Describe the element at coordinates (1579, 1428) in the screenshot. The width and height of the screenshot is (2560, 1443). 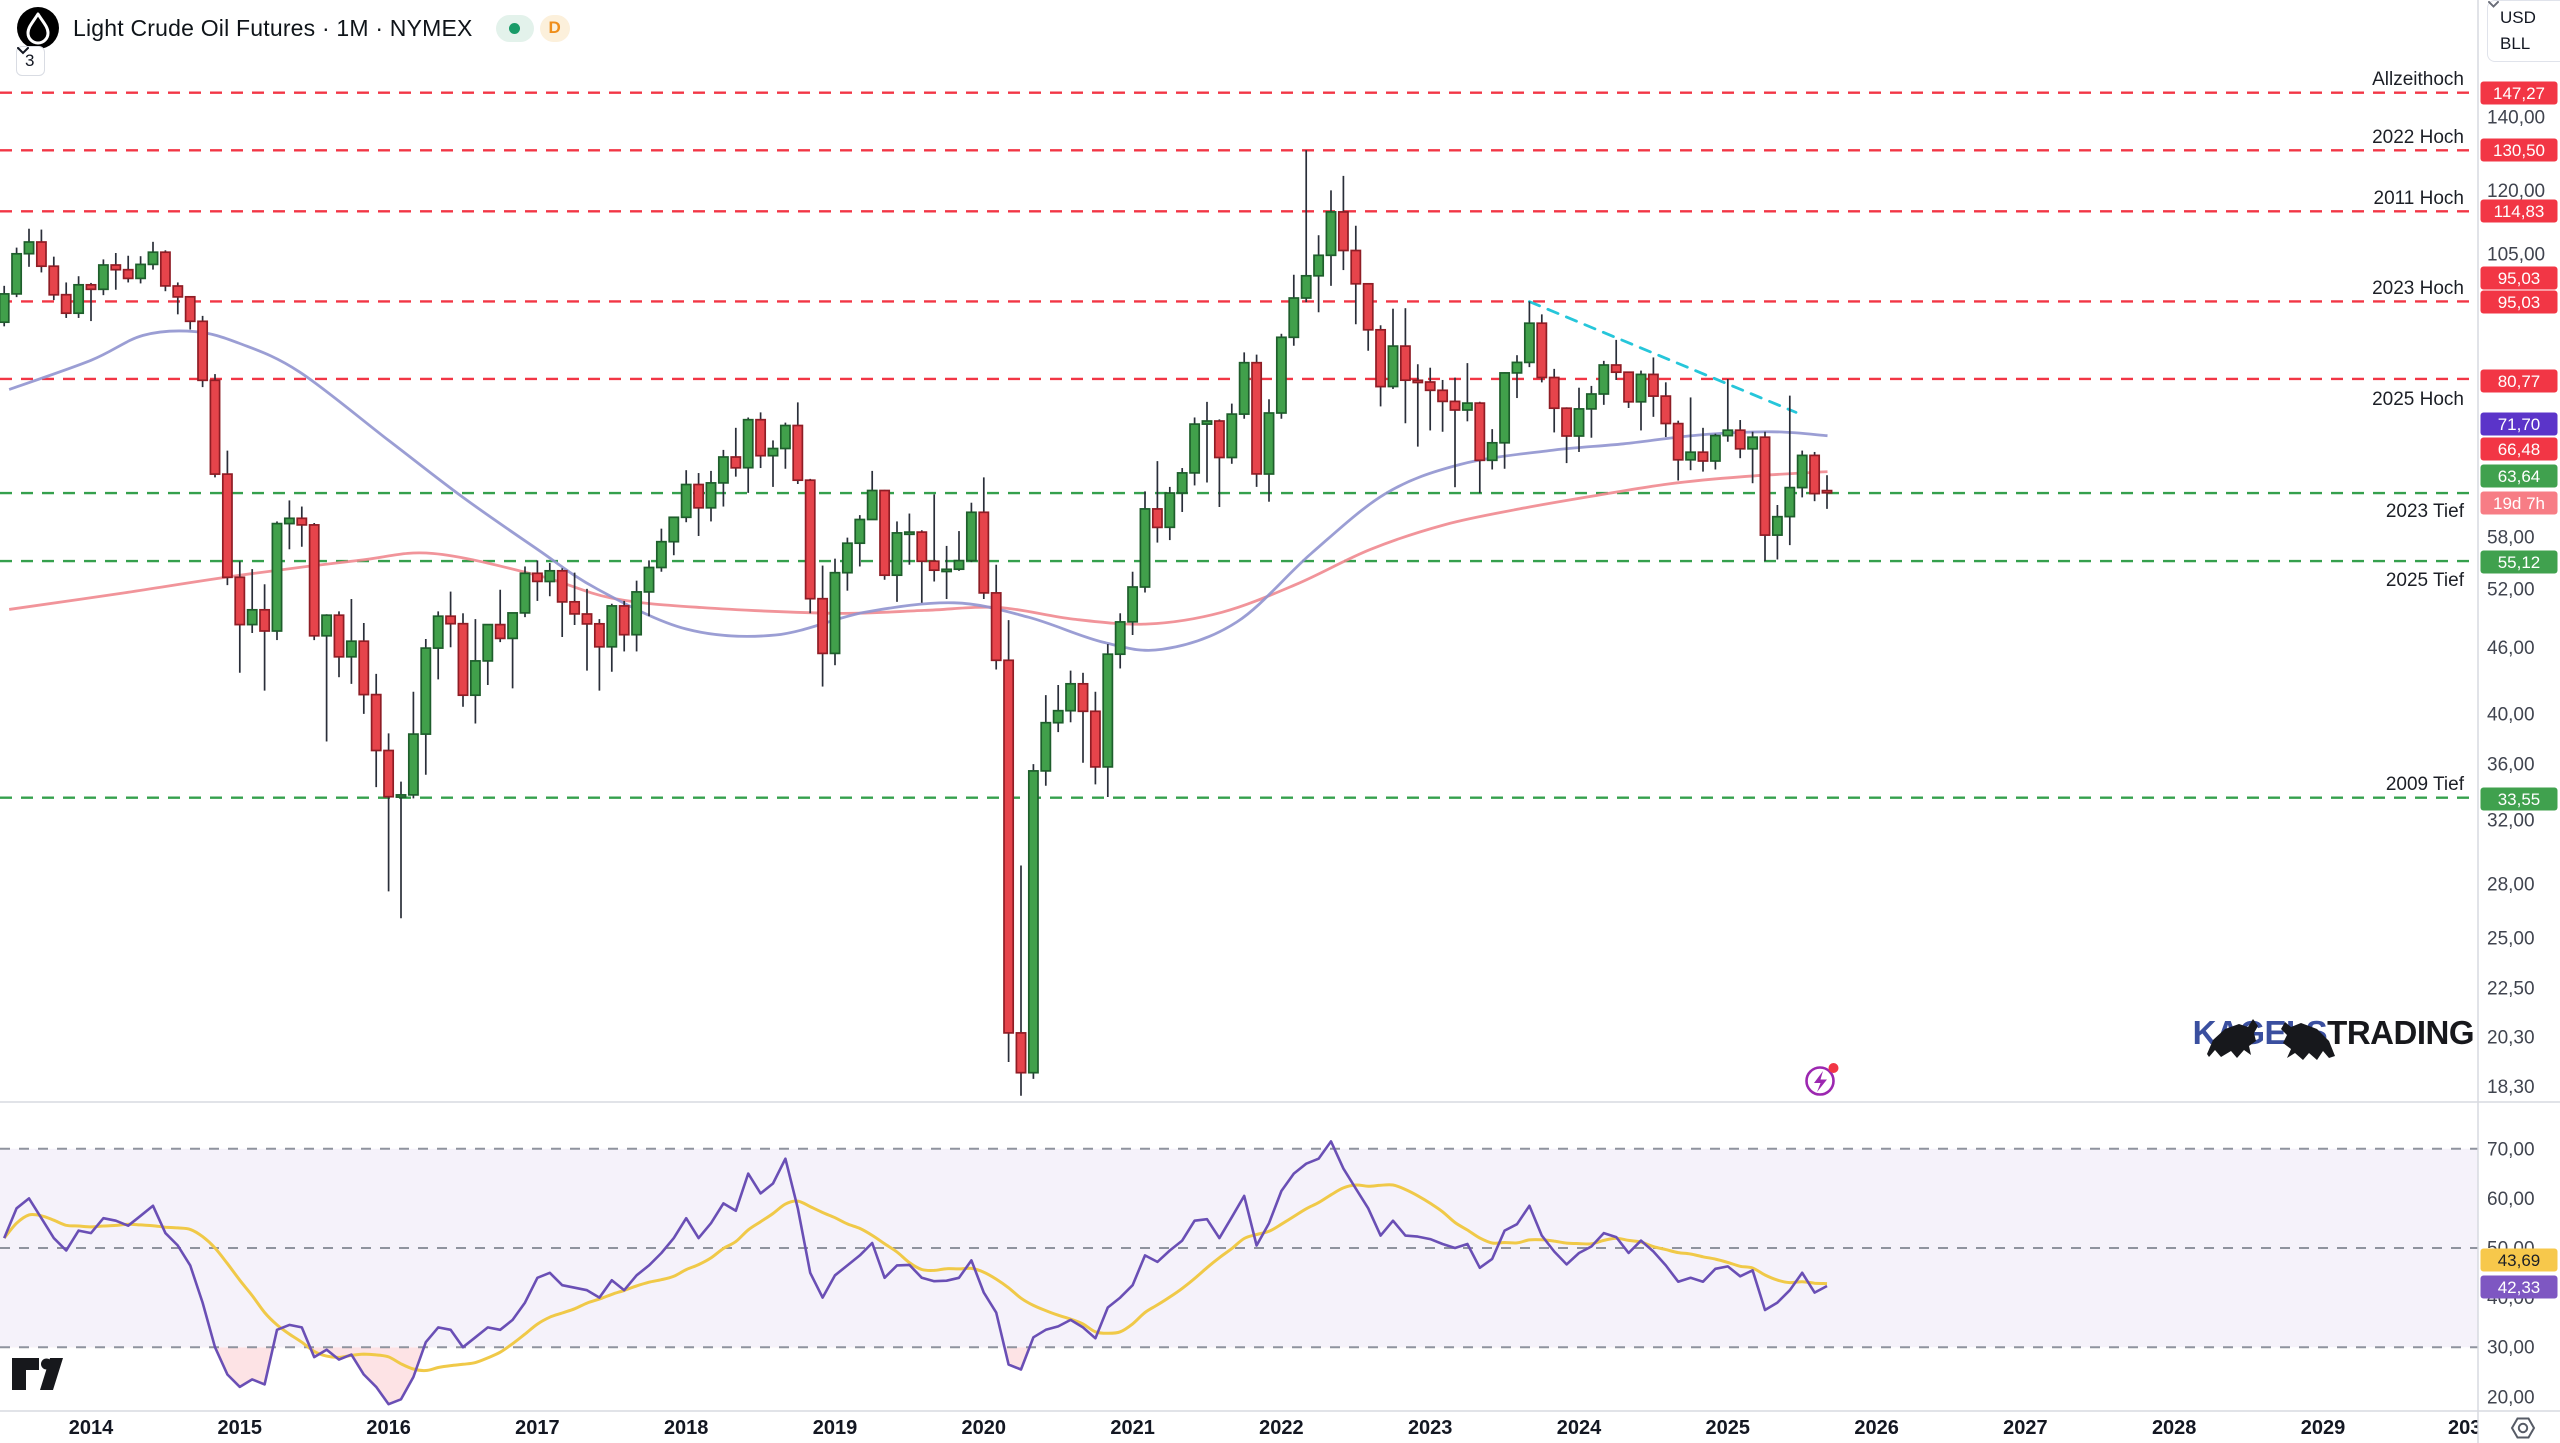
I see `year-label: 2024` at that location.